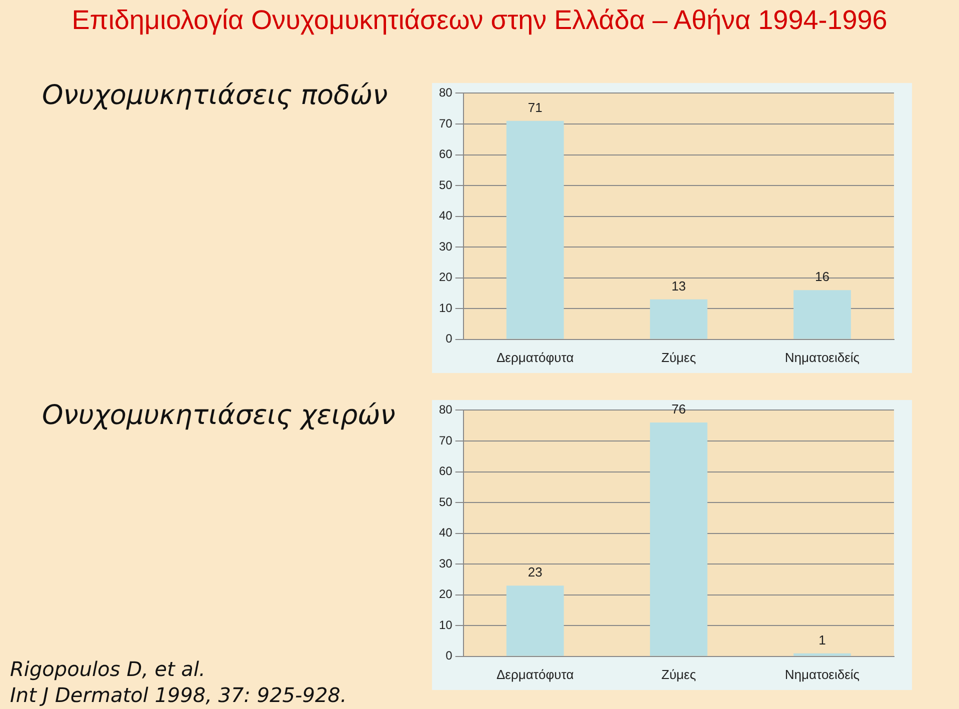  What do you see at coordinates (219, 415) in the screenshot?
I see `text: Ονυχομυκητιάσεις χειρών` at bounding box center [219, 415].